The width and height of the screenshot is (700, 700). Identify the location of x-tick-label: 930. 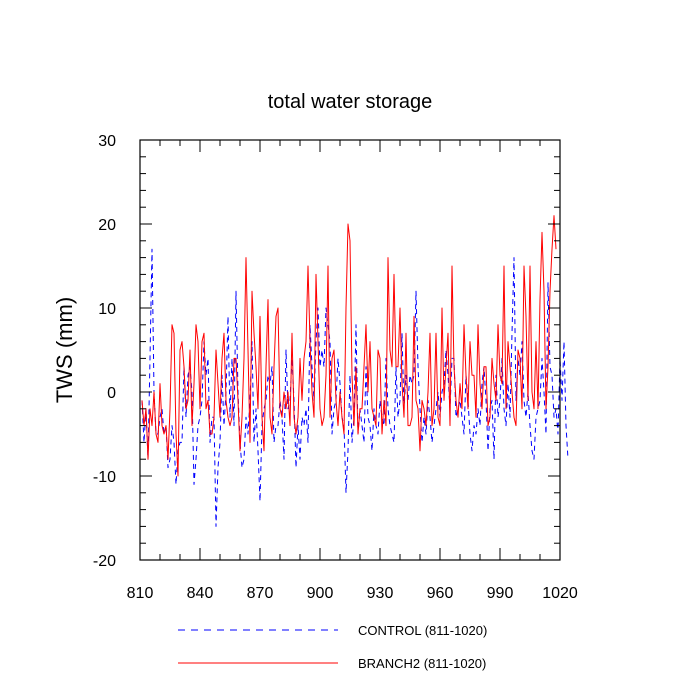
(380, 593).